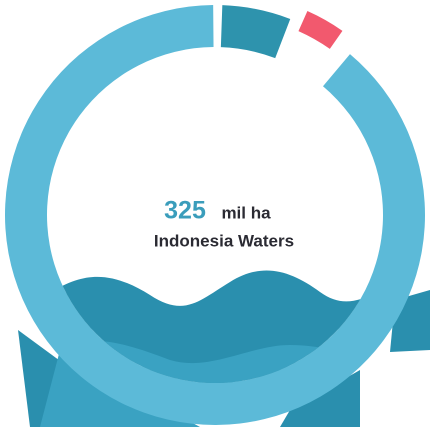 Image resolution: width=430 pixels, height=427 pixels. What do you see at coordinates (320, 398) in the screenshot?
I see `bottom-right-shape` at bounding box center [320, 398].